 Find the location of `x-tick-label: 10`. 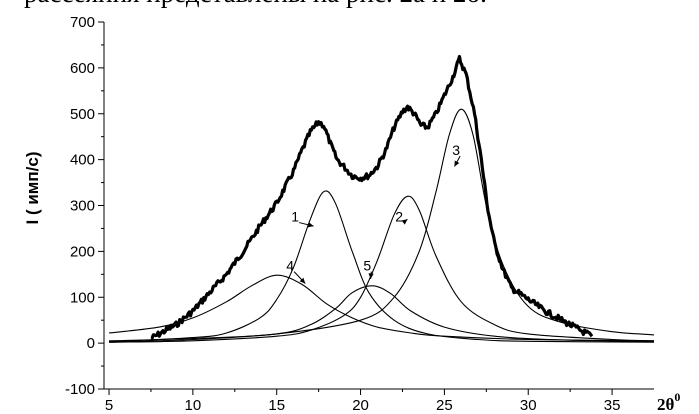

x-tick-label: 10 is located at coordinates (193, 405).